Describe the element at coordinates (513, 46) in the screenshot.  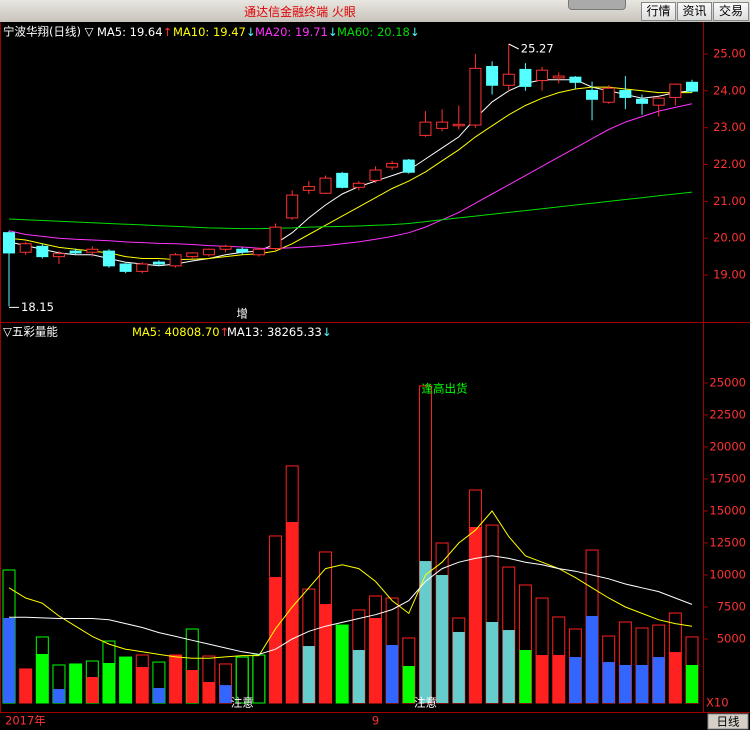
I see `annotation-leader` at that location.